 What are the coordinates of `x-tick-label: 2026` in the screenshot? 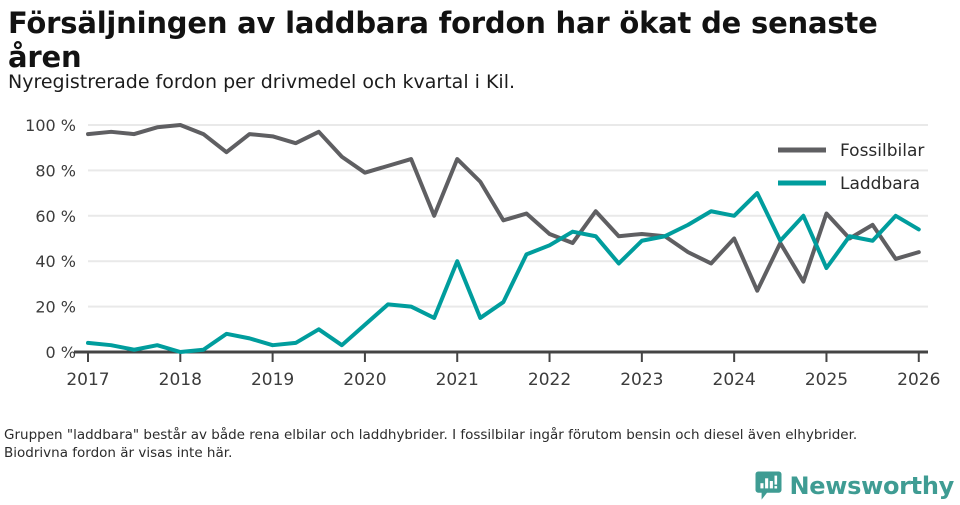 It's located at (918, 380).